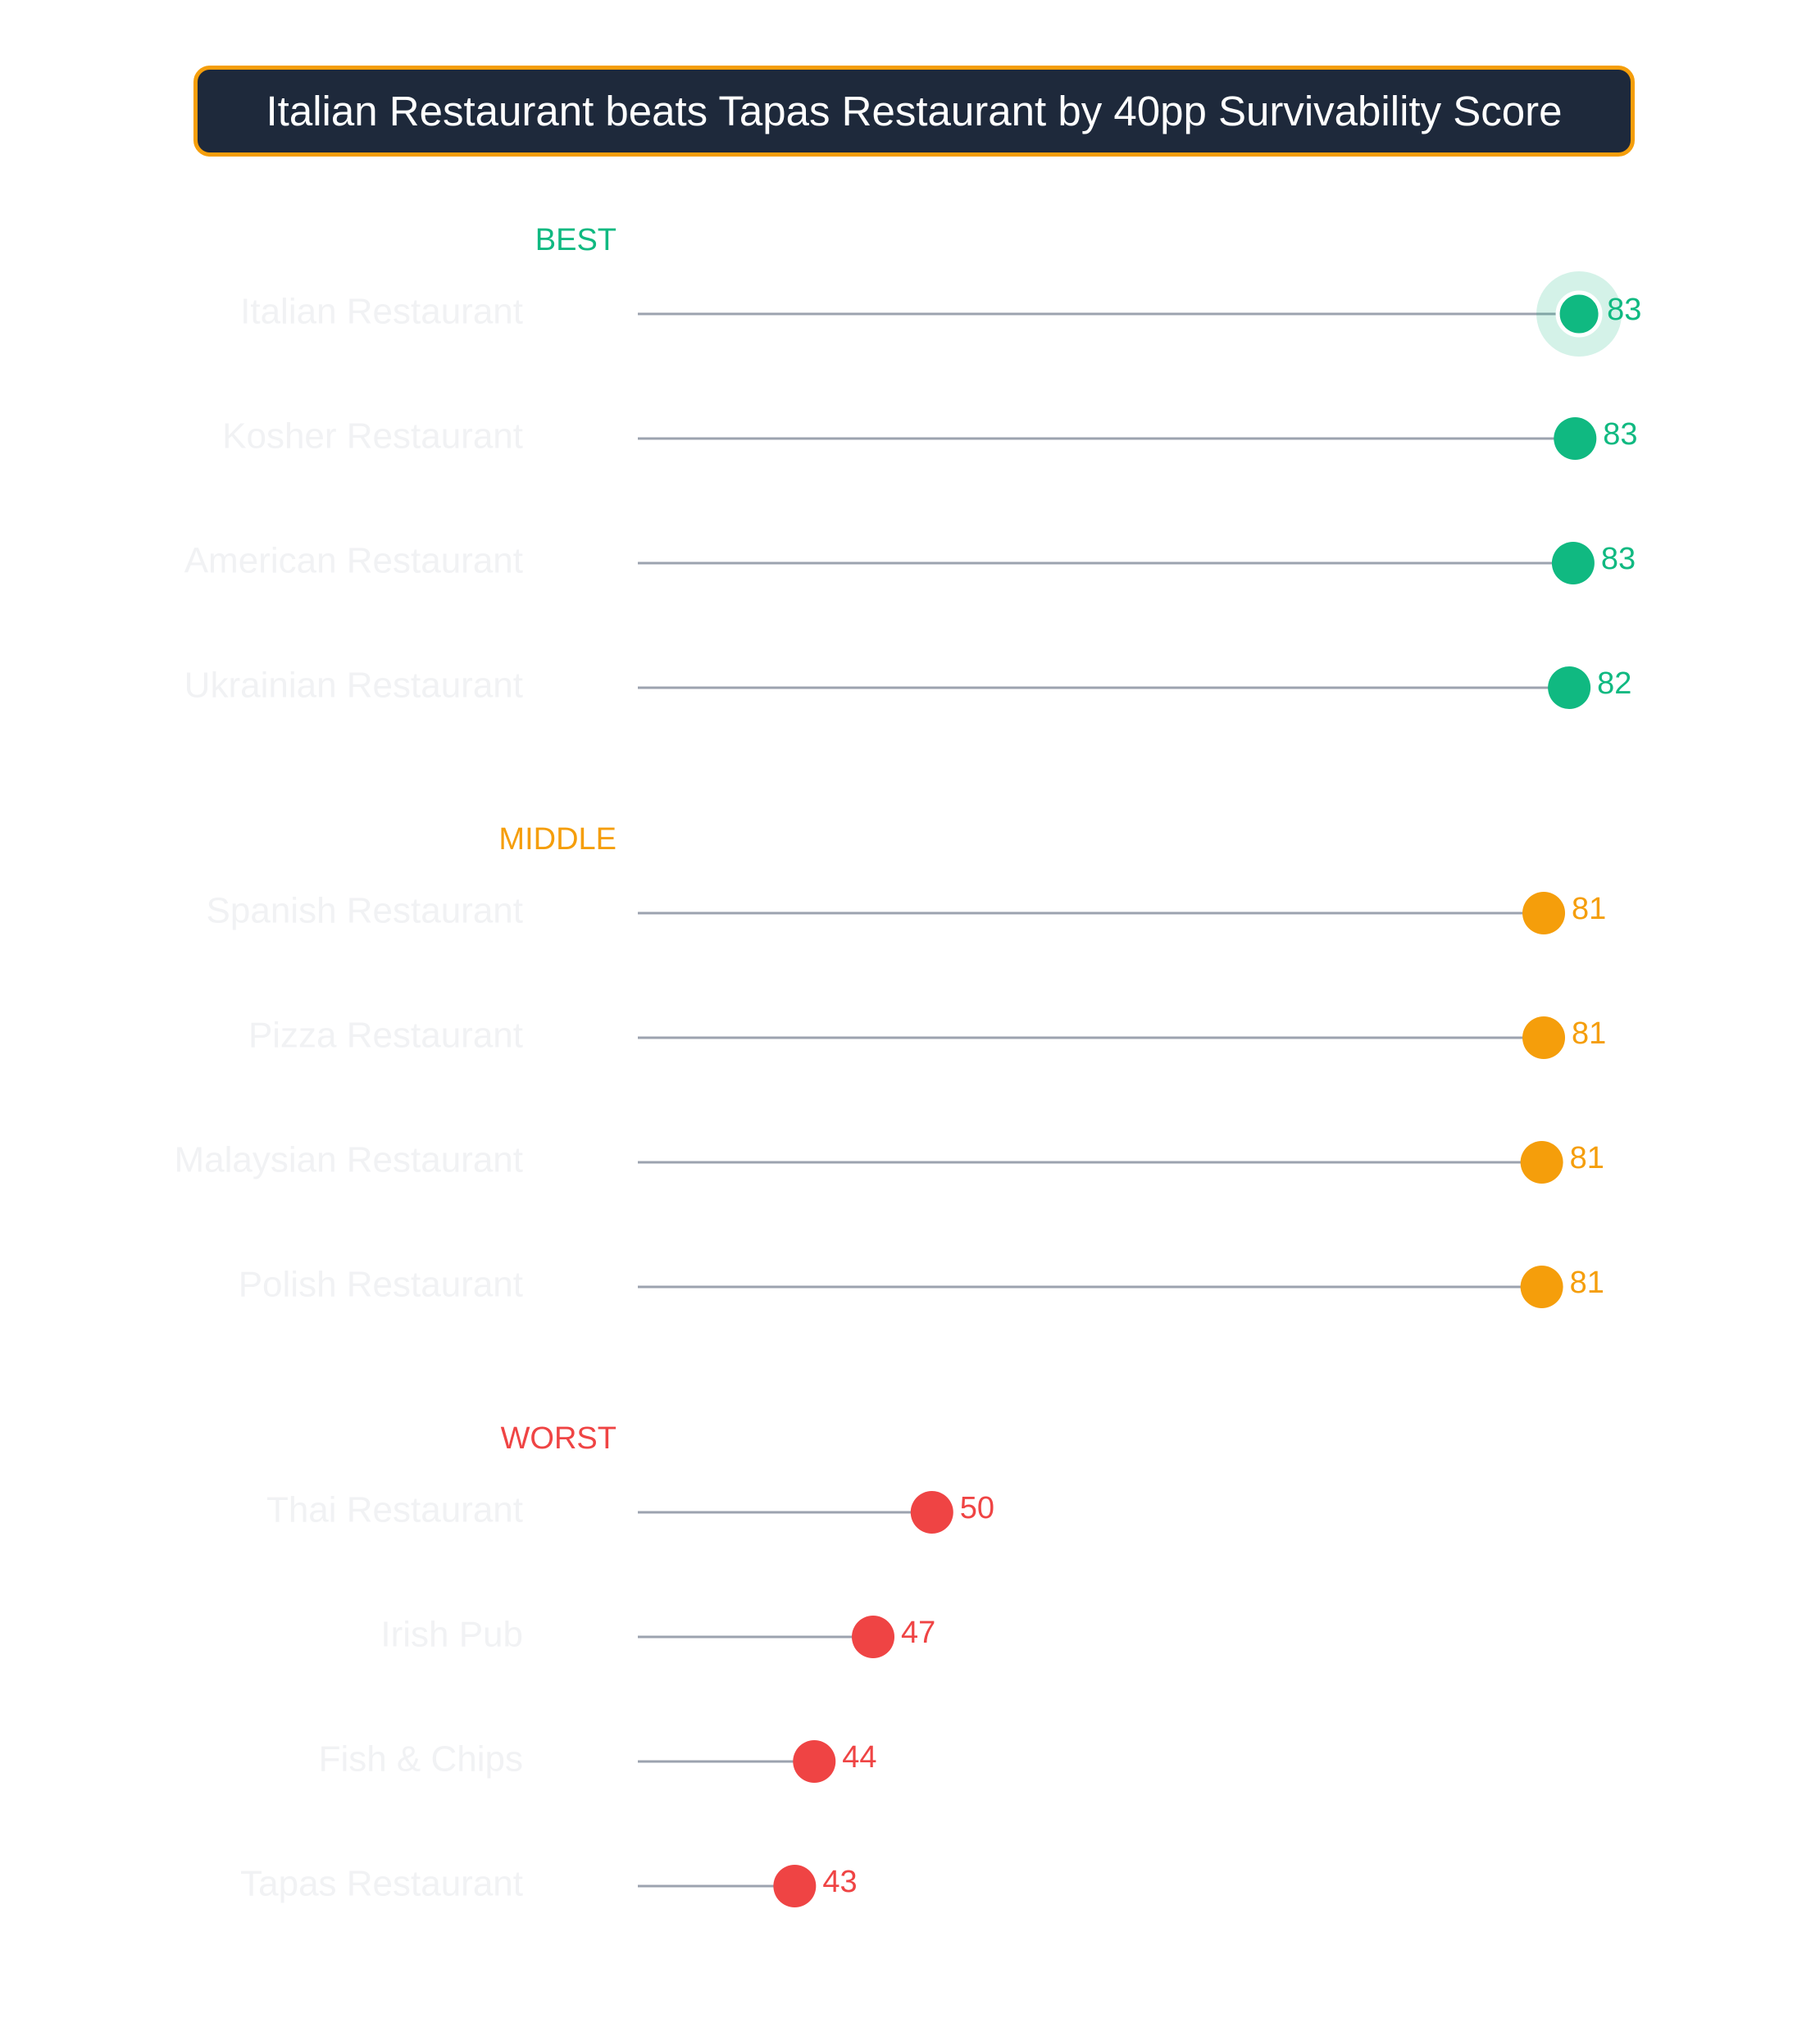 The image size is (1820, 2041). I want to click on group-label-worst: WORST, so click(559, 1438).